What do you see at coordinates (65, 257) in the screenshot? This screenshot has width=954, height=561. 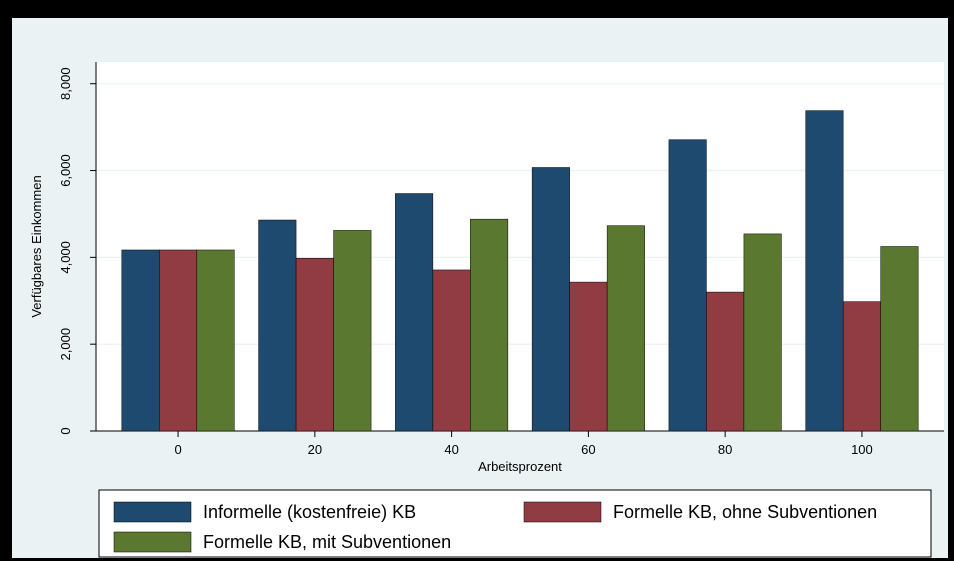 I see `y-tick-label: 4,000` at bounding box center [65, 257].